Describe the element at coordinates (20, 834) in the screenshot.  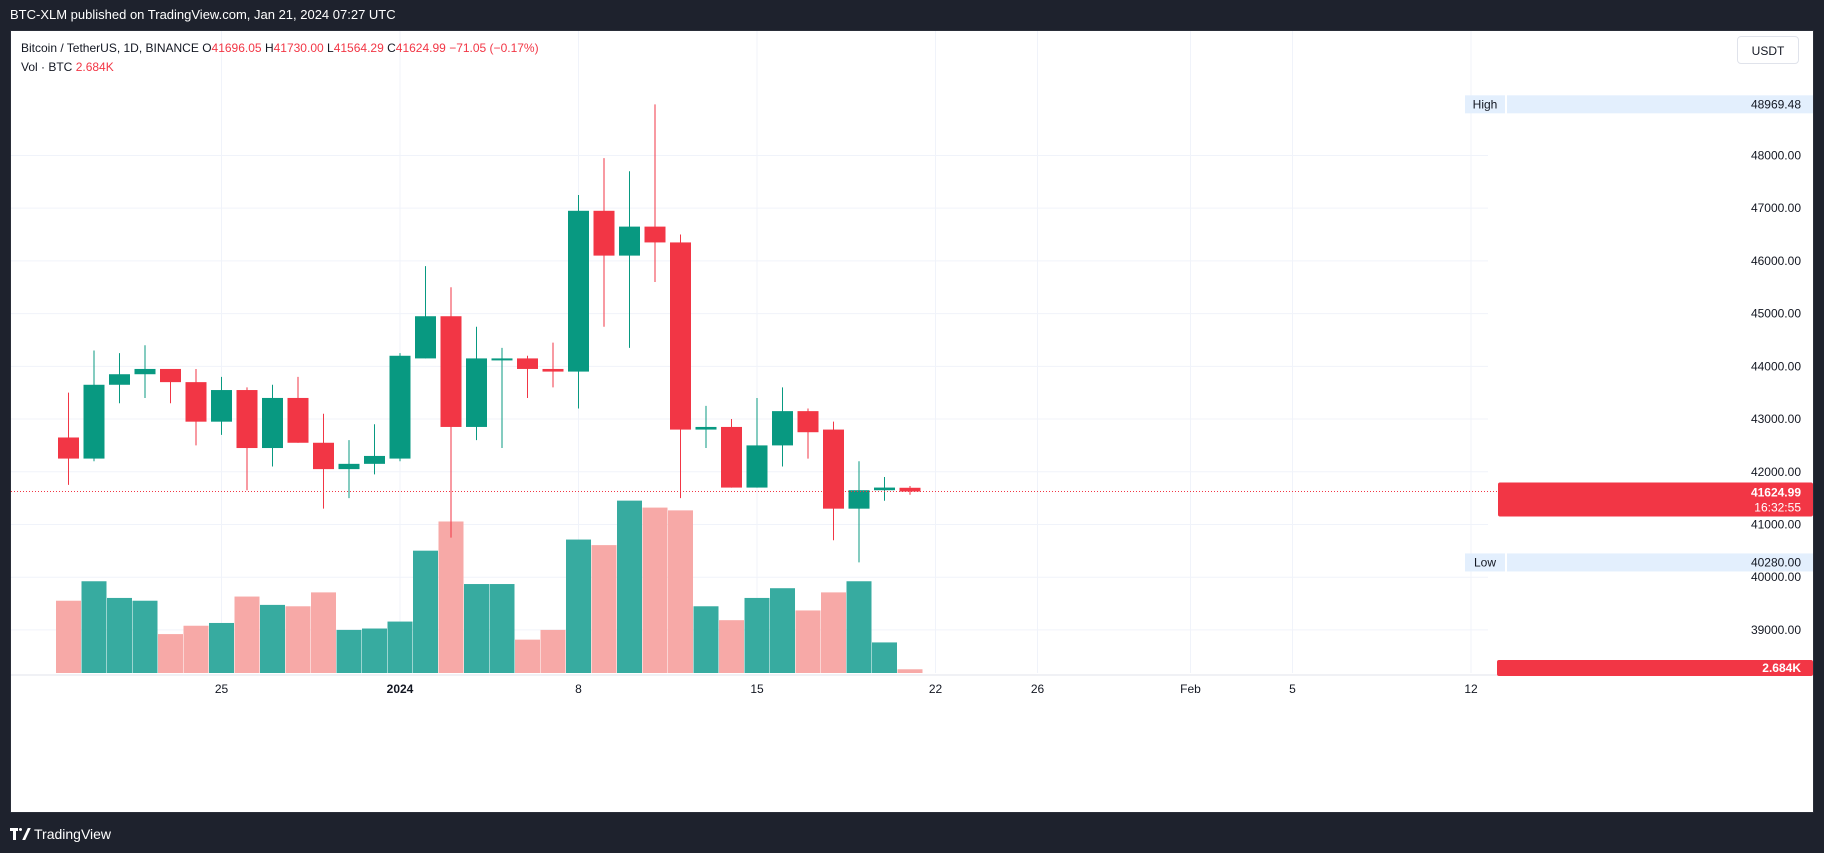
I see `tradingview-logo-icon` at that location.